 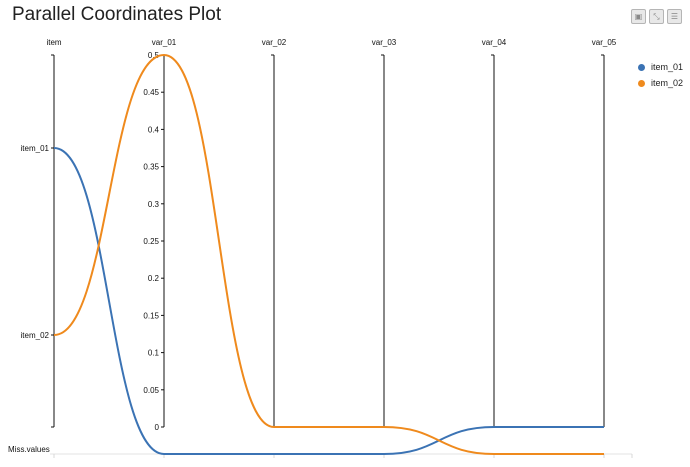 I want to click on var-01-tick-label-0.4: 0.4, so click(x=154, y=129).